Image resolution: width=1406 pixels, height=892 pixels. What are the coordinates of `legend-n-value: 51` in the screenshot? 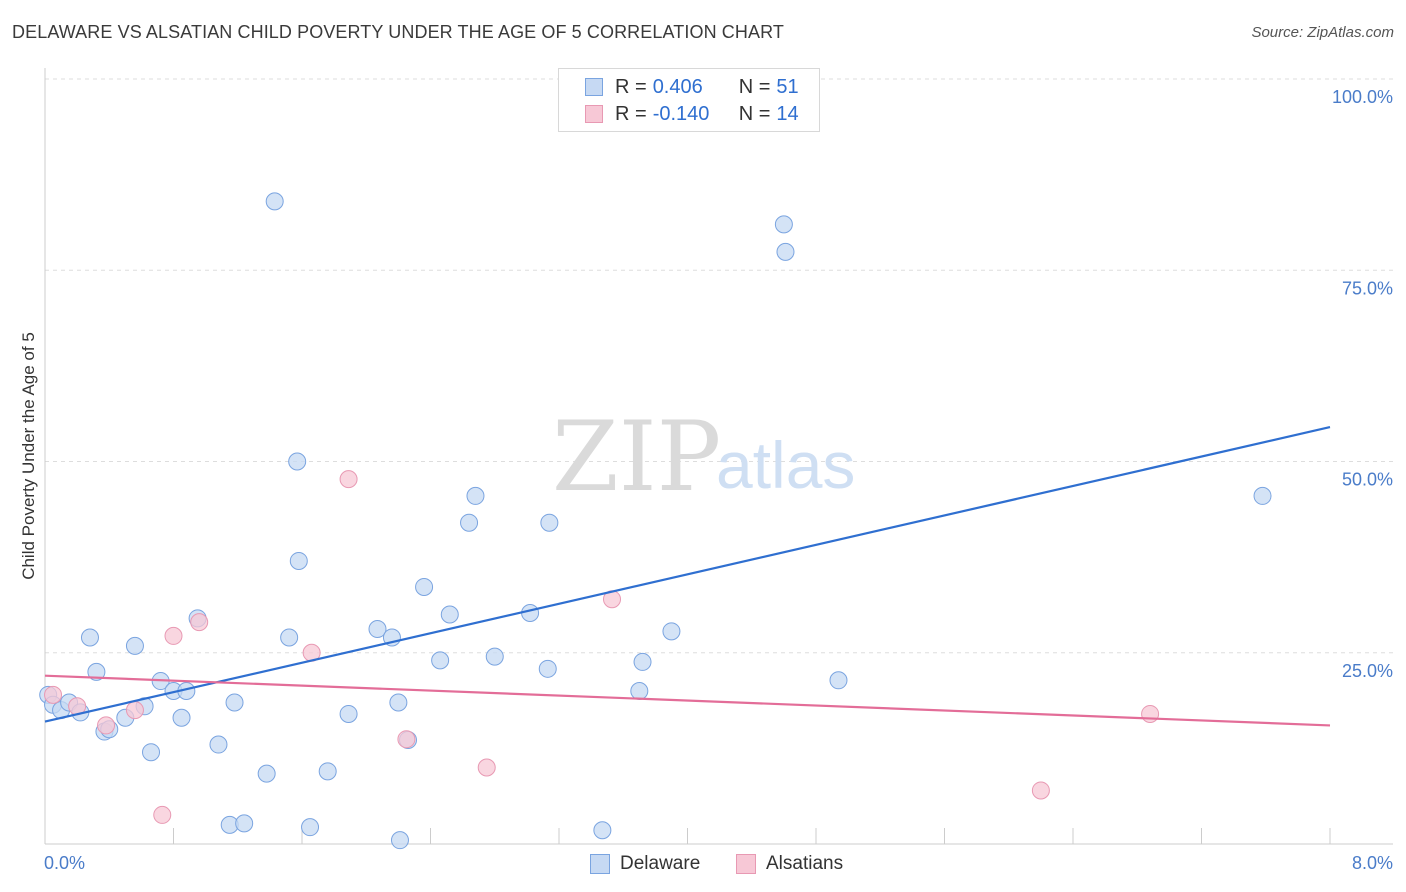 It's located at (787, 86).